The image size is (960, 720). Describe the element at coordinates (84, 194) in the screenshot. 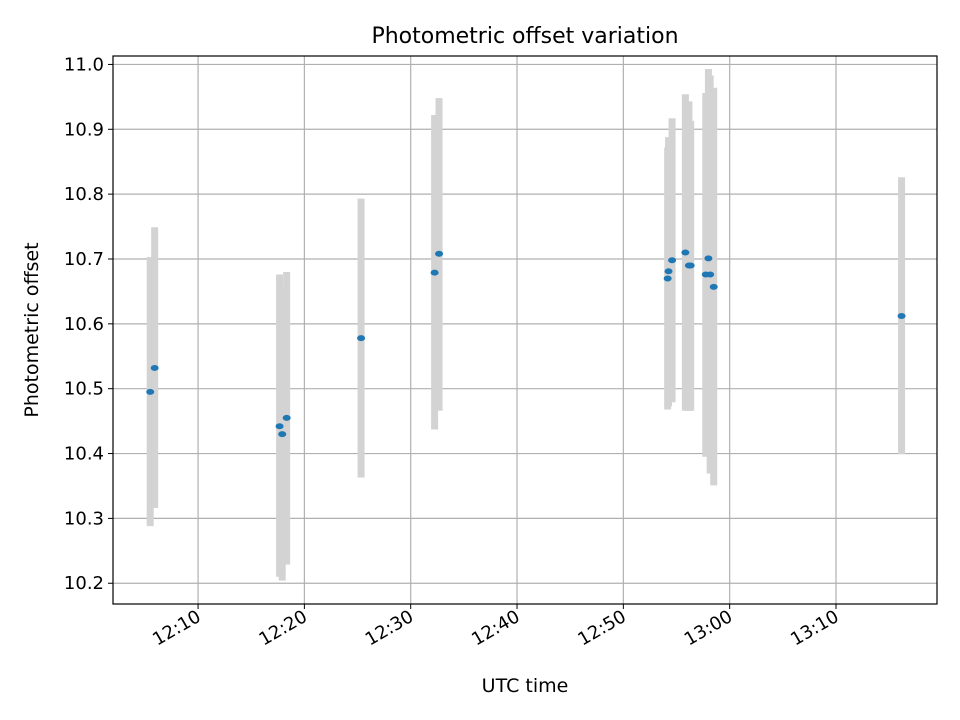

I see `y-tick-label: 10.8` at that location.